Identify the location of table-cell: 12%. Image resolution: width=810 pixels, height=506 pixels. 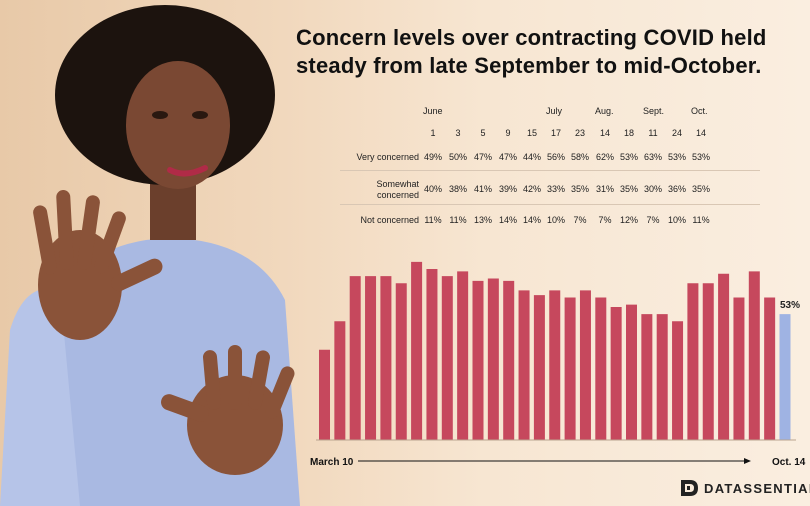
(628, 220).